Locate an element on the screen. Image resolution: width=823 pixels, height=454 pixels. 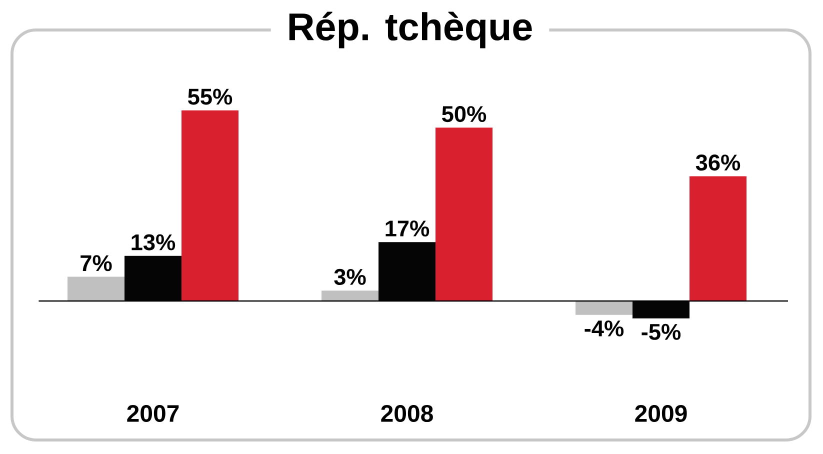
data-label: -5% is located at coordinates (661, 332).